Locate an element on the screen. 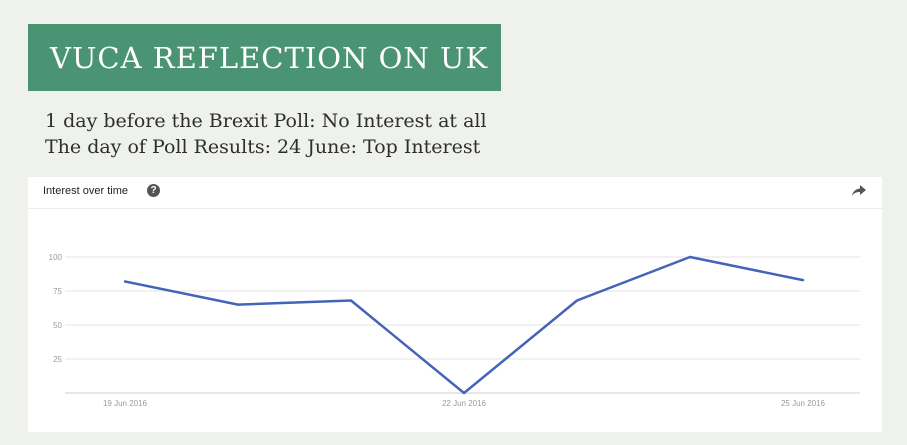  widget-header: Interest over time ? is located at coordinates (455, 192).